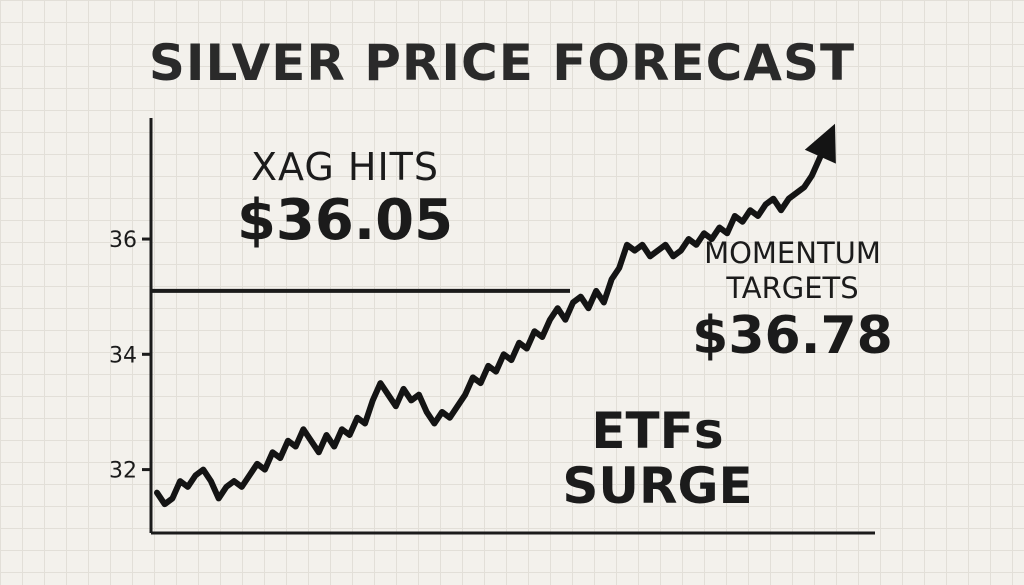 This screenshot has width=1024, height=585. Describe the element at coordinates (792, 253) in the screenshot. I see `annotation-momentum-line1: MOMENTUM` at that location.